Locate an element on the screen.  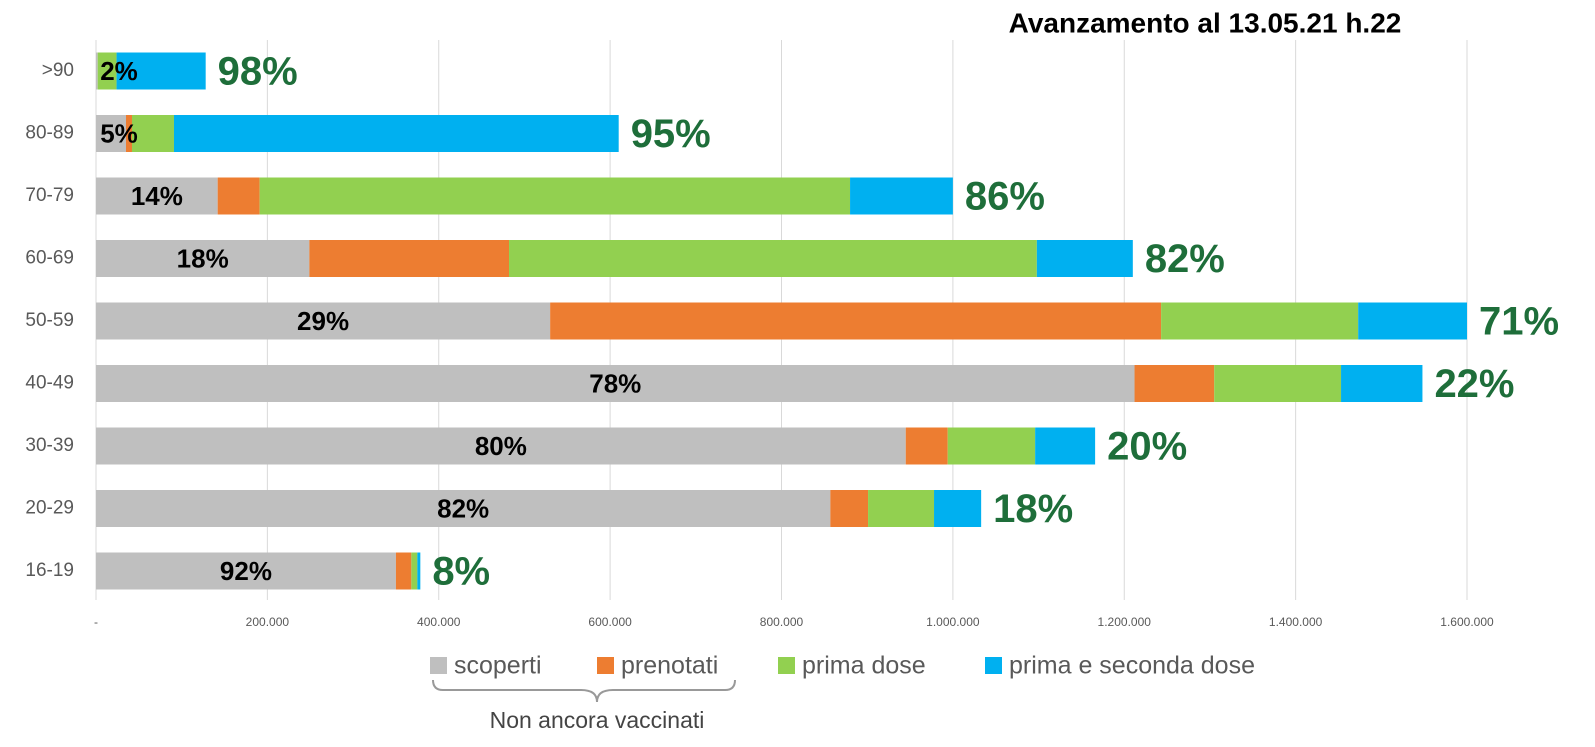
outer-label: 98% is located at coordinates (258, 72).